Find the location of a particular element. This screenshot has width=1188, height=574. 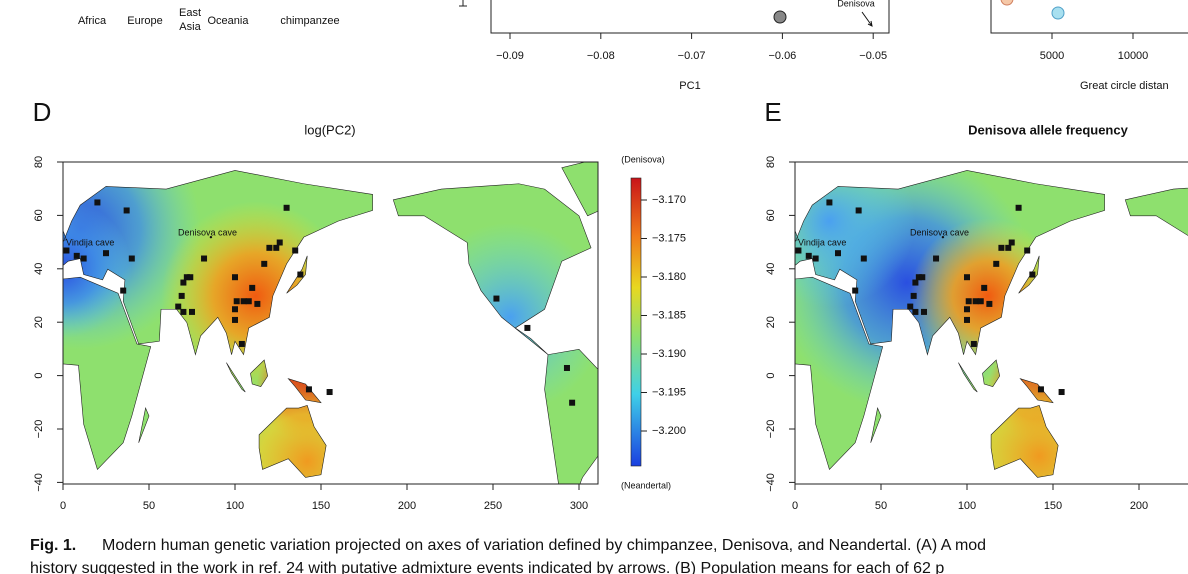

colorbar-tick-label: −3.185 is located at coordinates (669, 315).